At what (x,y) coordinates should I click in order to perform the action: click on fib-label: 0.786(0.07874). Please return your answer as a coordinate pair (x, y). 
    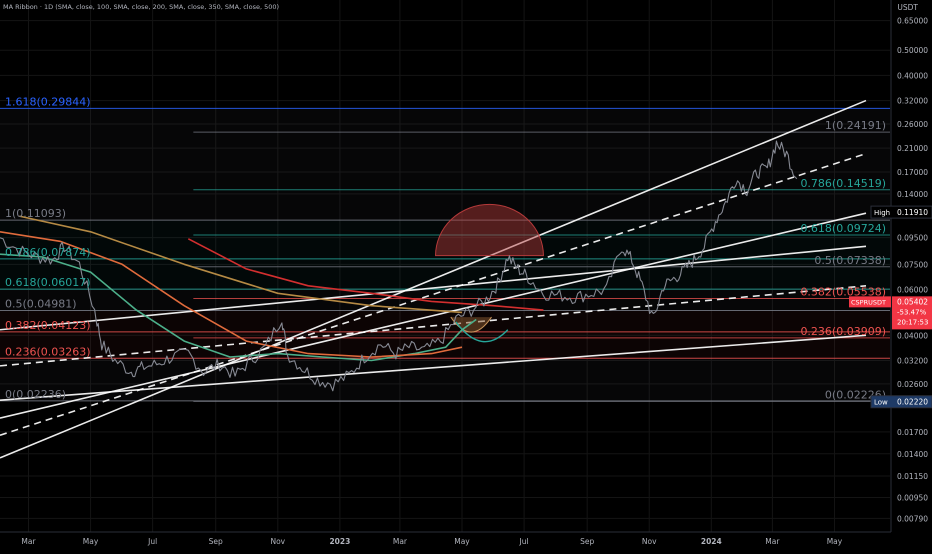
    Looking at the image, I should click on (48, 252).